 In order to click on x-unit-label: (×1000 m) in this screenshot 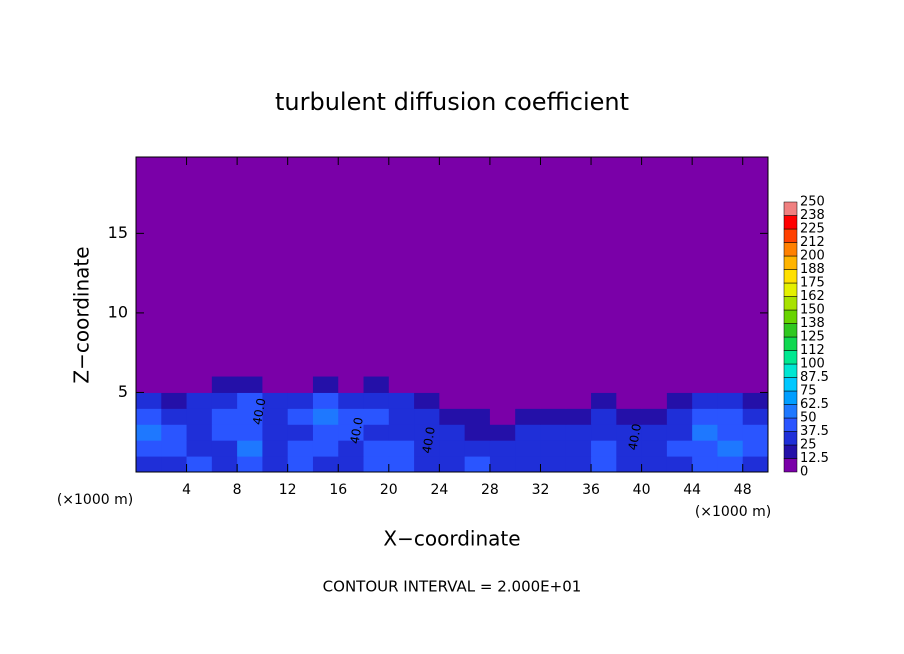, I will do `click(733, 512)`.